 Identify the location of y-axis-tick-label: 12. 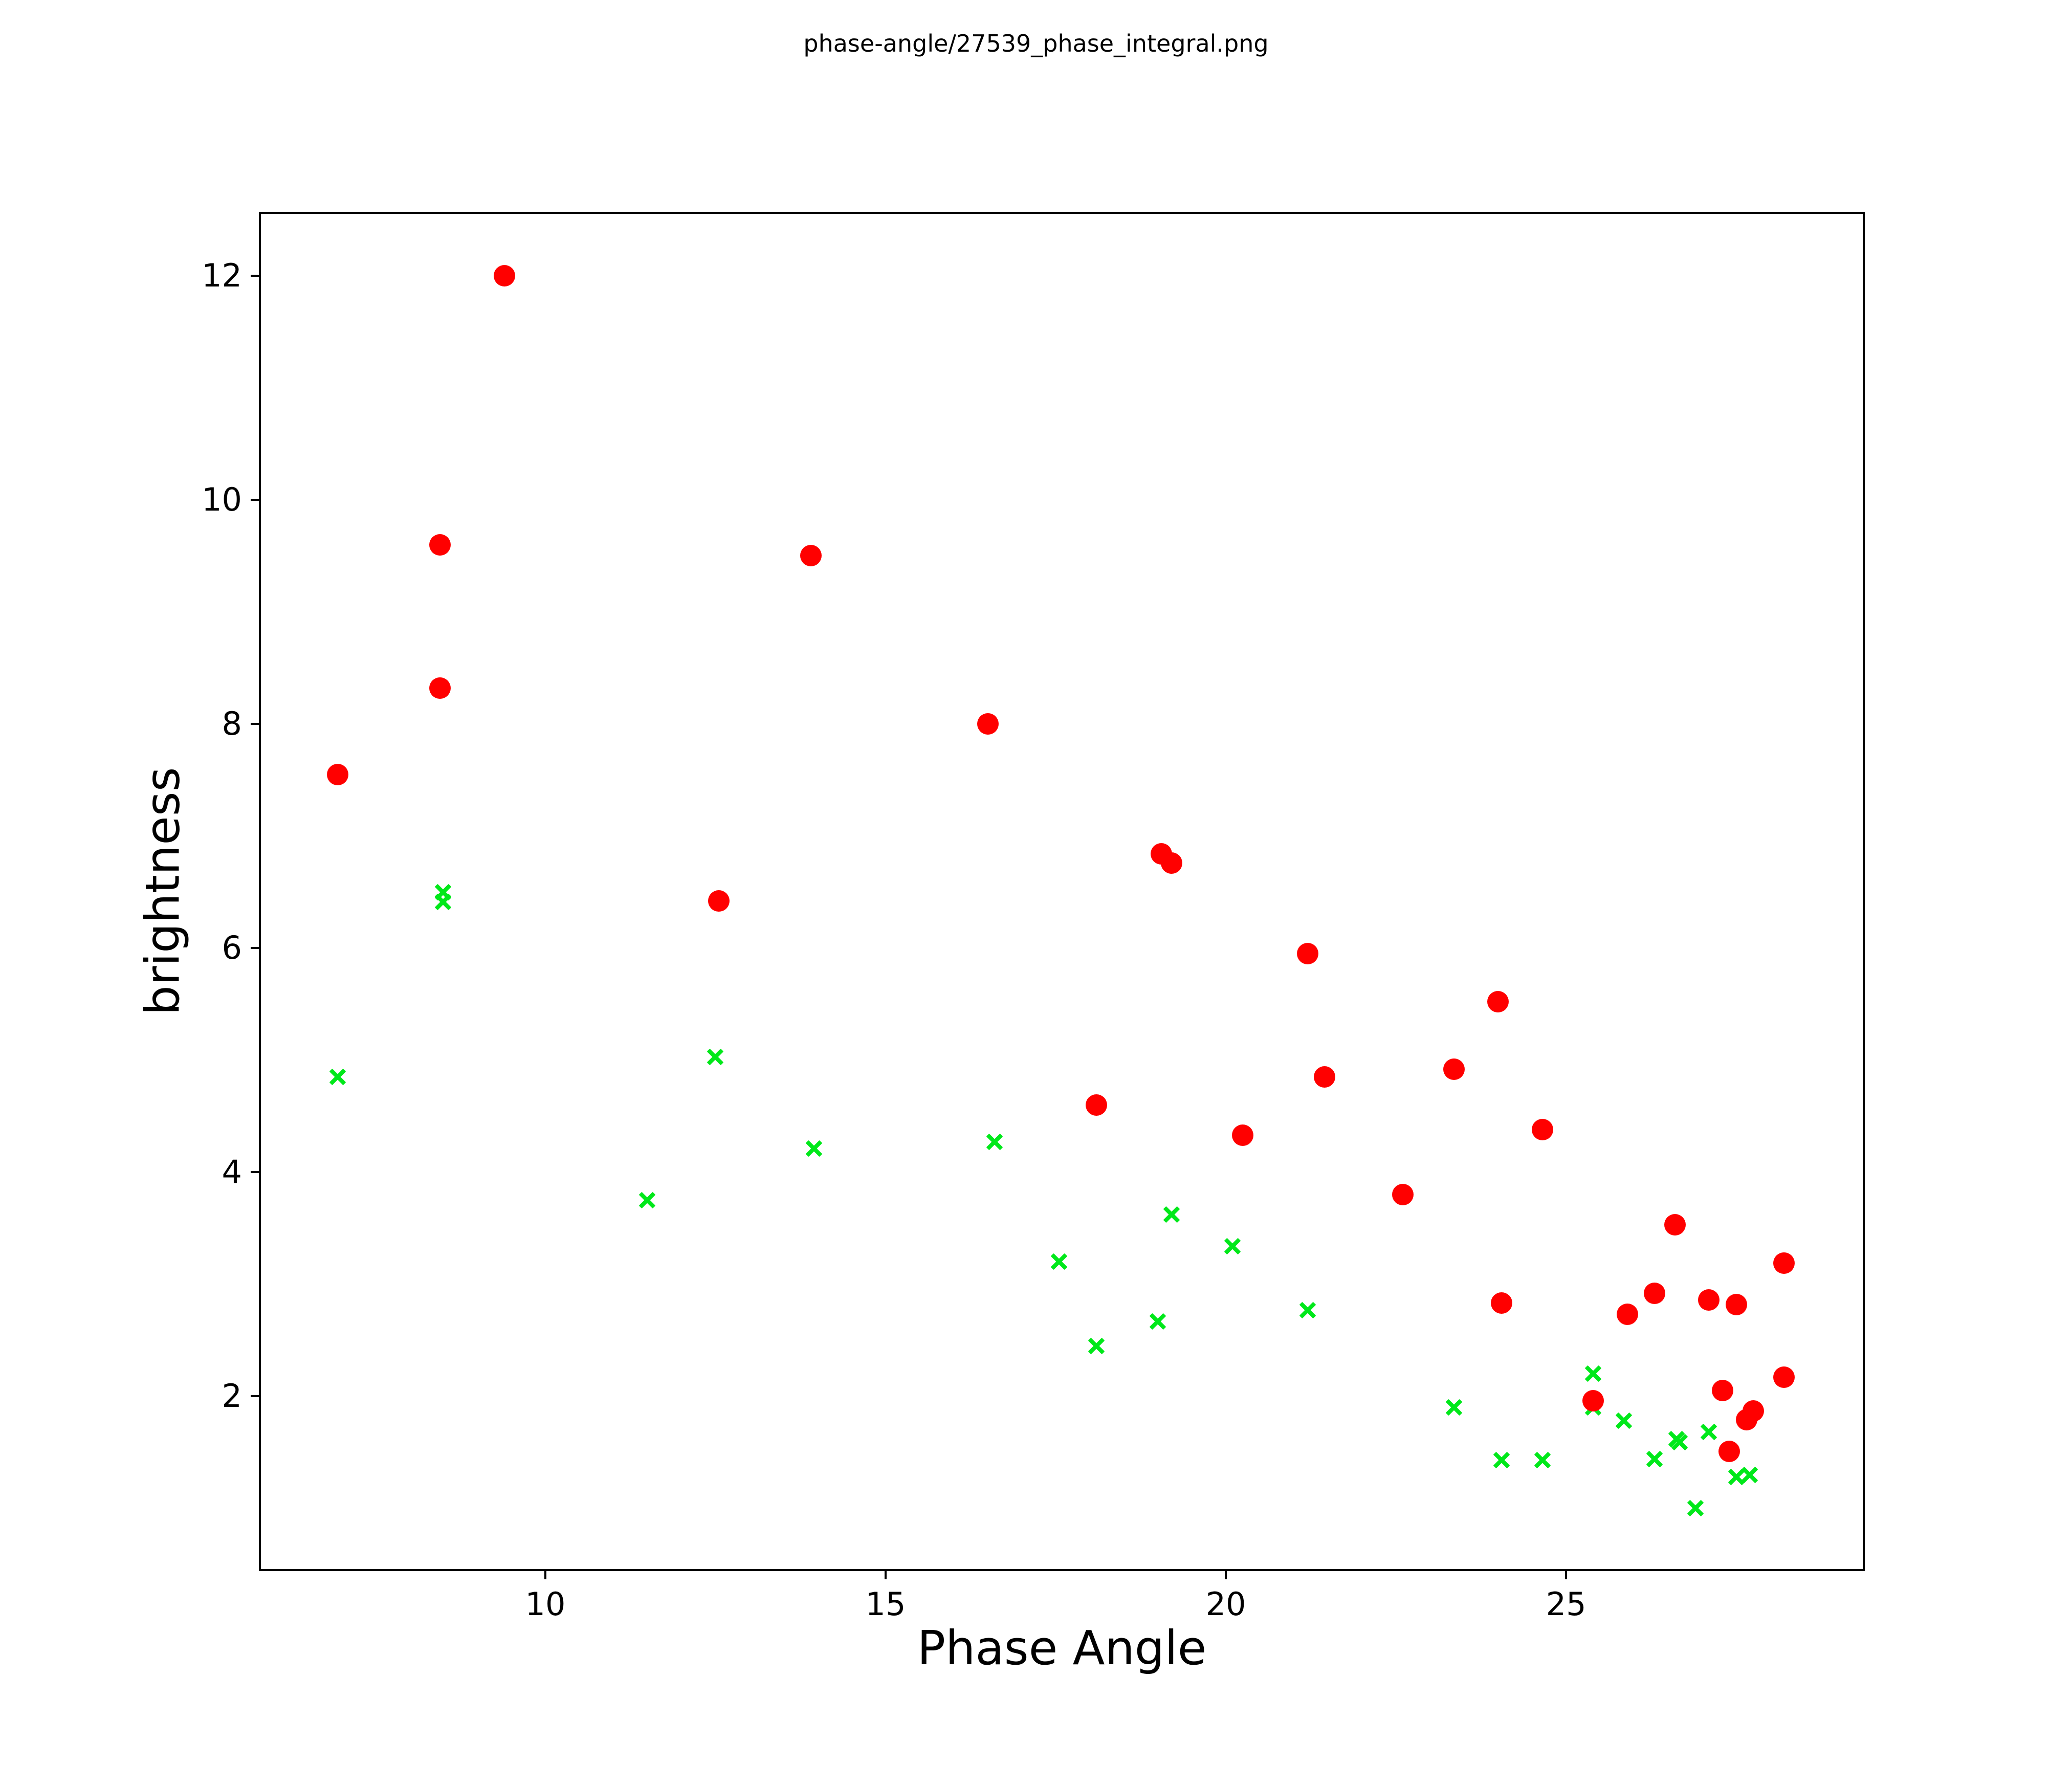
(222, 275).